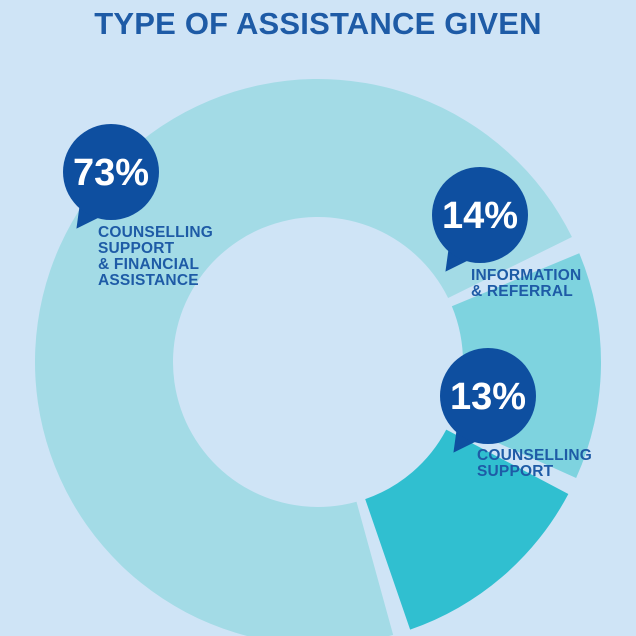 The height and width of the screenshot is (636, 636). I want to click on pin-13-circle, so click(488, 396).